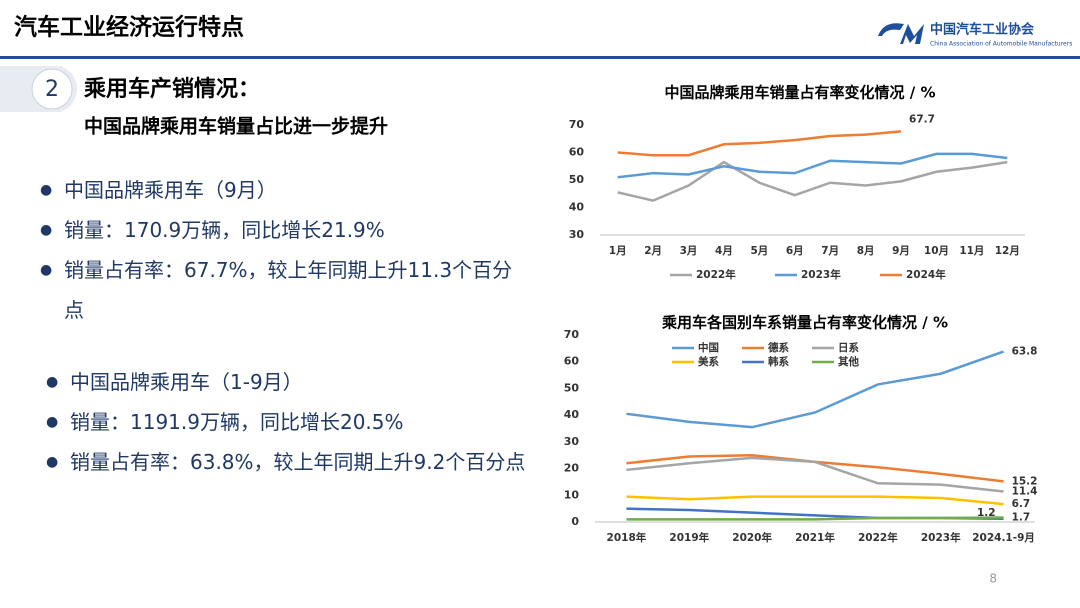  Describe the element at coordinates (804, 323) in the screenshot. I see `chart-title: 乘用车各国别车系销量占有率变化情况 / %` at that location.